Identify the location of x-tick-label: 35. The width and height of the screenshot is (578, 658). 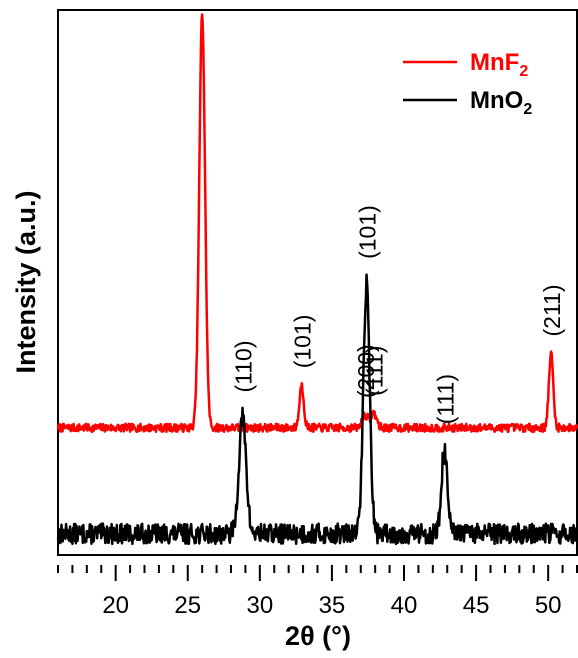
(332, 605).